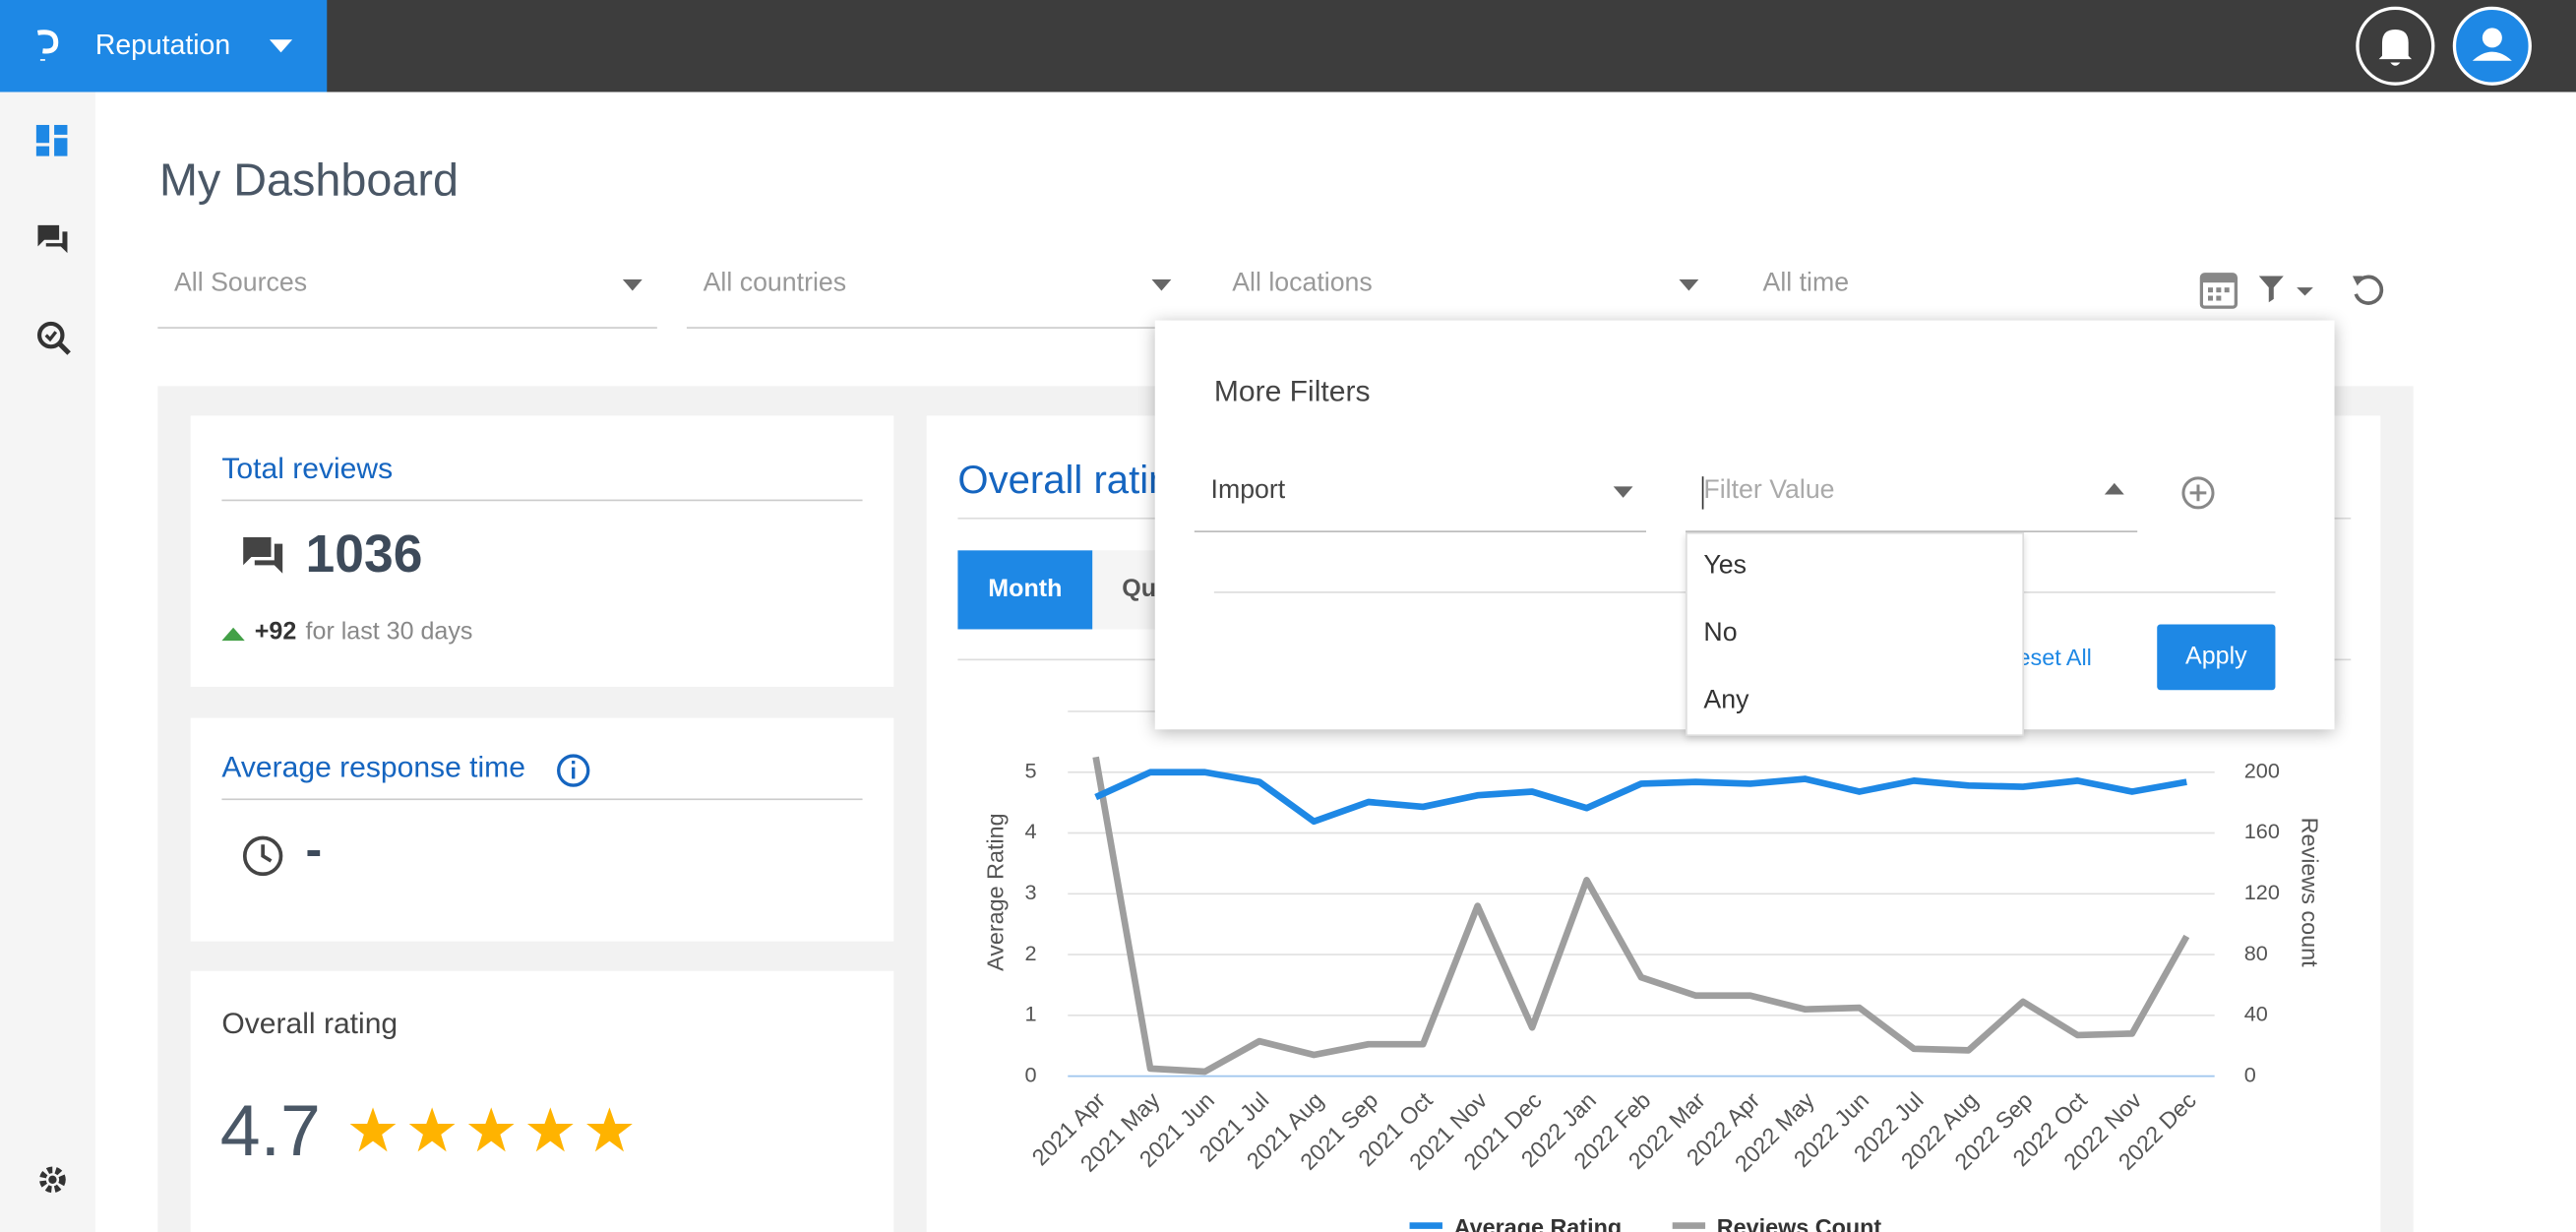 The height and width of the screenshot is (1232, 2576). Describe the element at coordinates (2262, 892) in the screenshot. I see `y2-tick-label: 120` at that location.